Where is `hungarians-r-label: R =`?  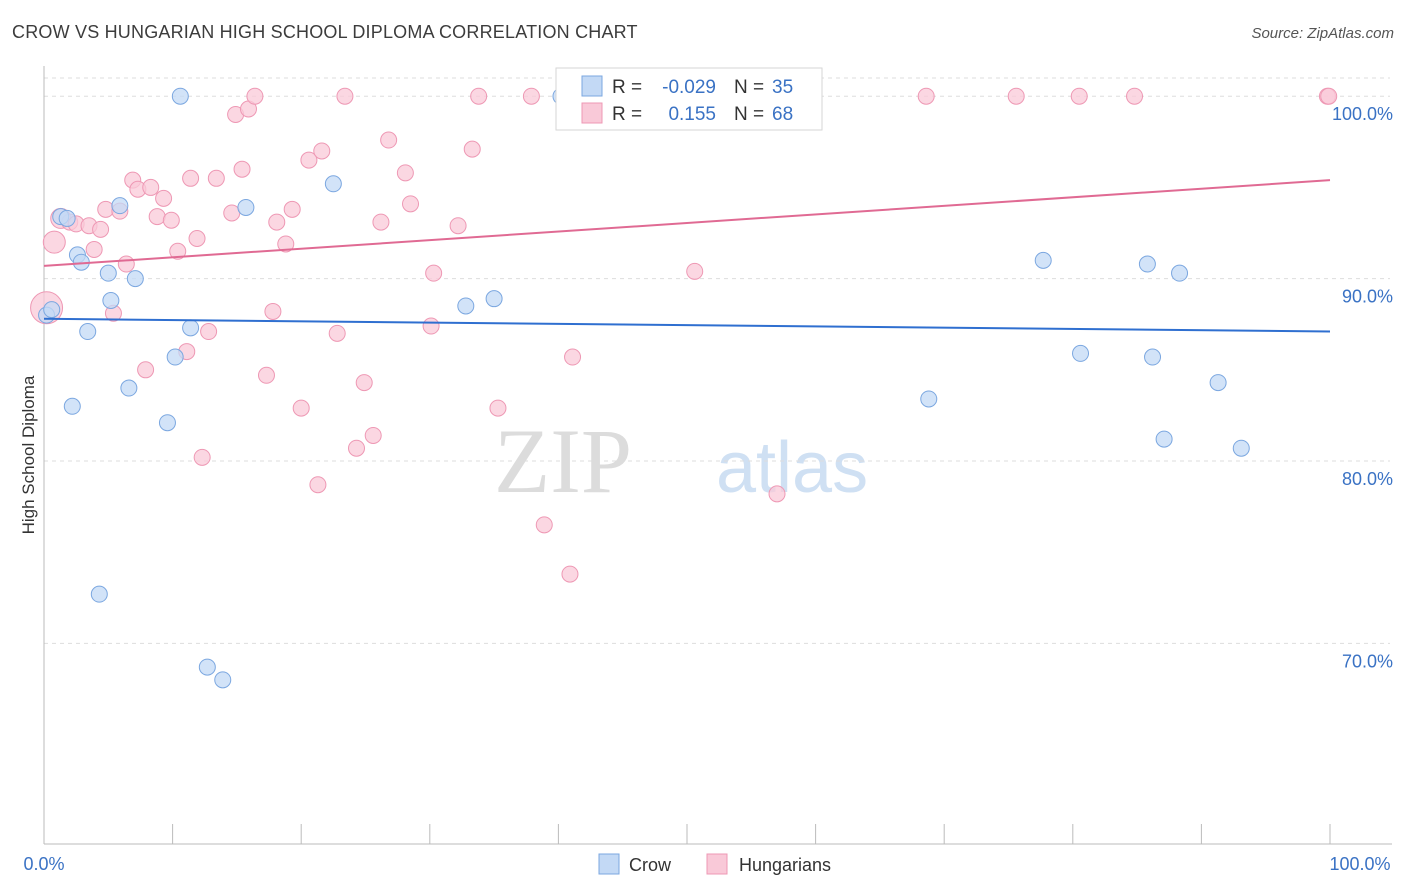 hungarians-r-label: R = is located at coordinates (627, 114).